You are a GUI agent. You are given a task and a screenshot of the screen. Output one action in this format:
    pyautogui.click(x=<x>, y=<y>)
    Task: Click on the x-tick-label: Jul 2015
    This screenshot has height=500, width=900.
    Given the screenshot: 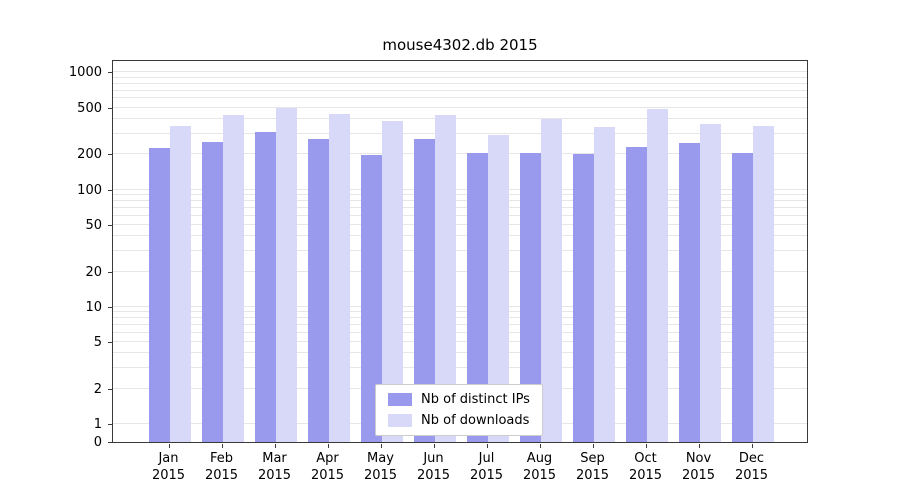 What is the action you would take?
    pyautogui.click(x=486, y=467)
    